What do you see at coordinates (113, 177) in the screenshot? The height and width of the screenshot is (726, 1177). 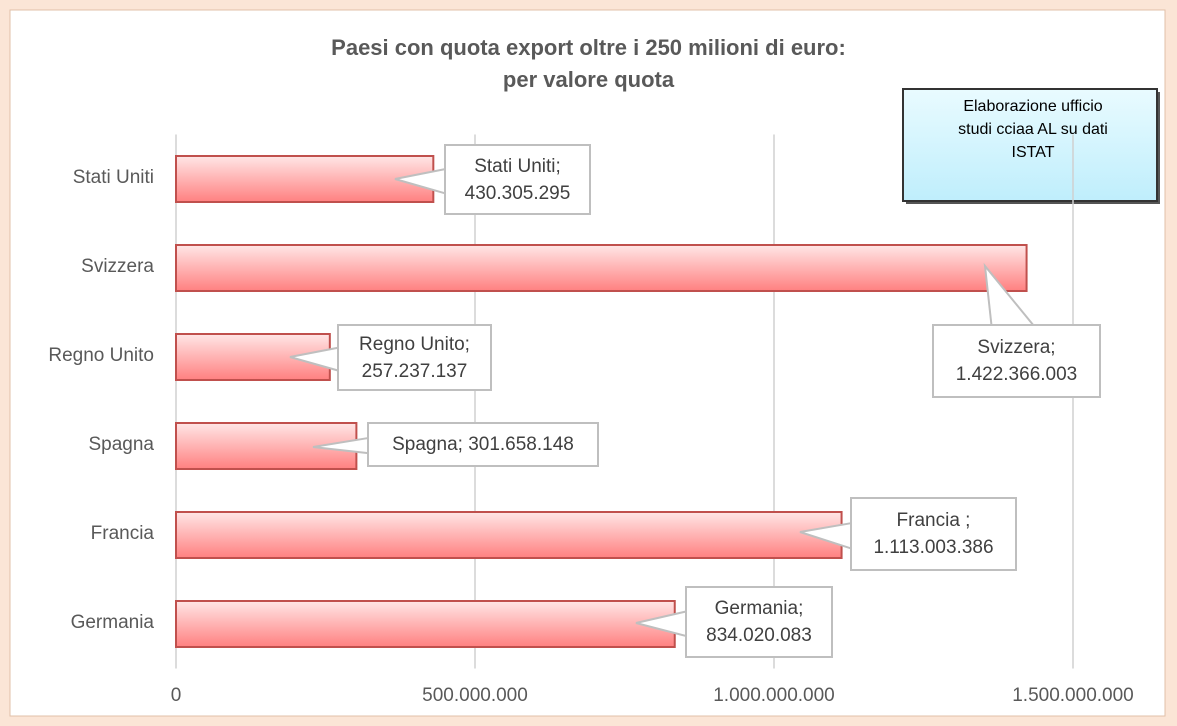 I see `y-tick-label: Stati Uniti` at bounding box center [113, 177].